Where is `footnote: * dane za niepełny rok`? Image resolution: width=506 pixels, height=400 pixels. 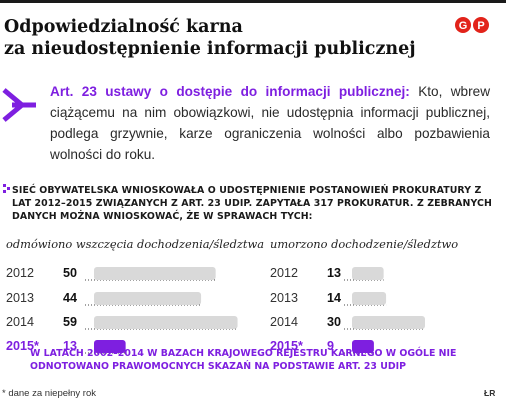
footnote: * dane za niepełny rok is located at coordinates (49, 393).